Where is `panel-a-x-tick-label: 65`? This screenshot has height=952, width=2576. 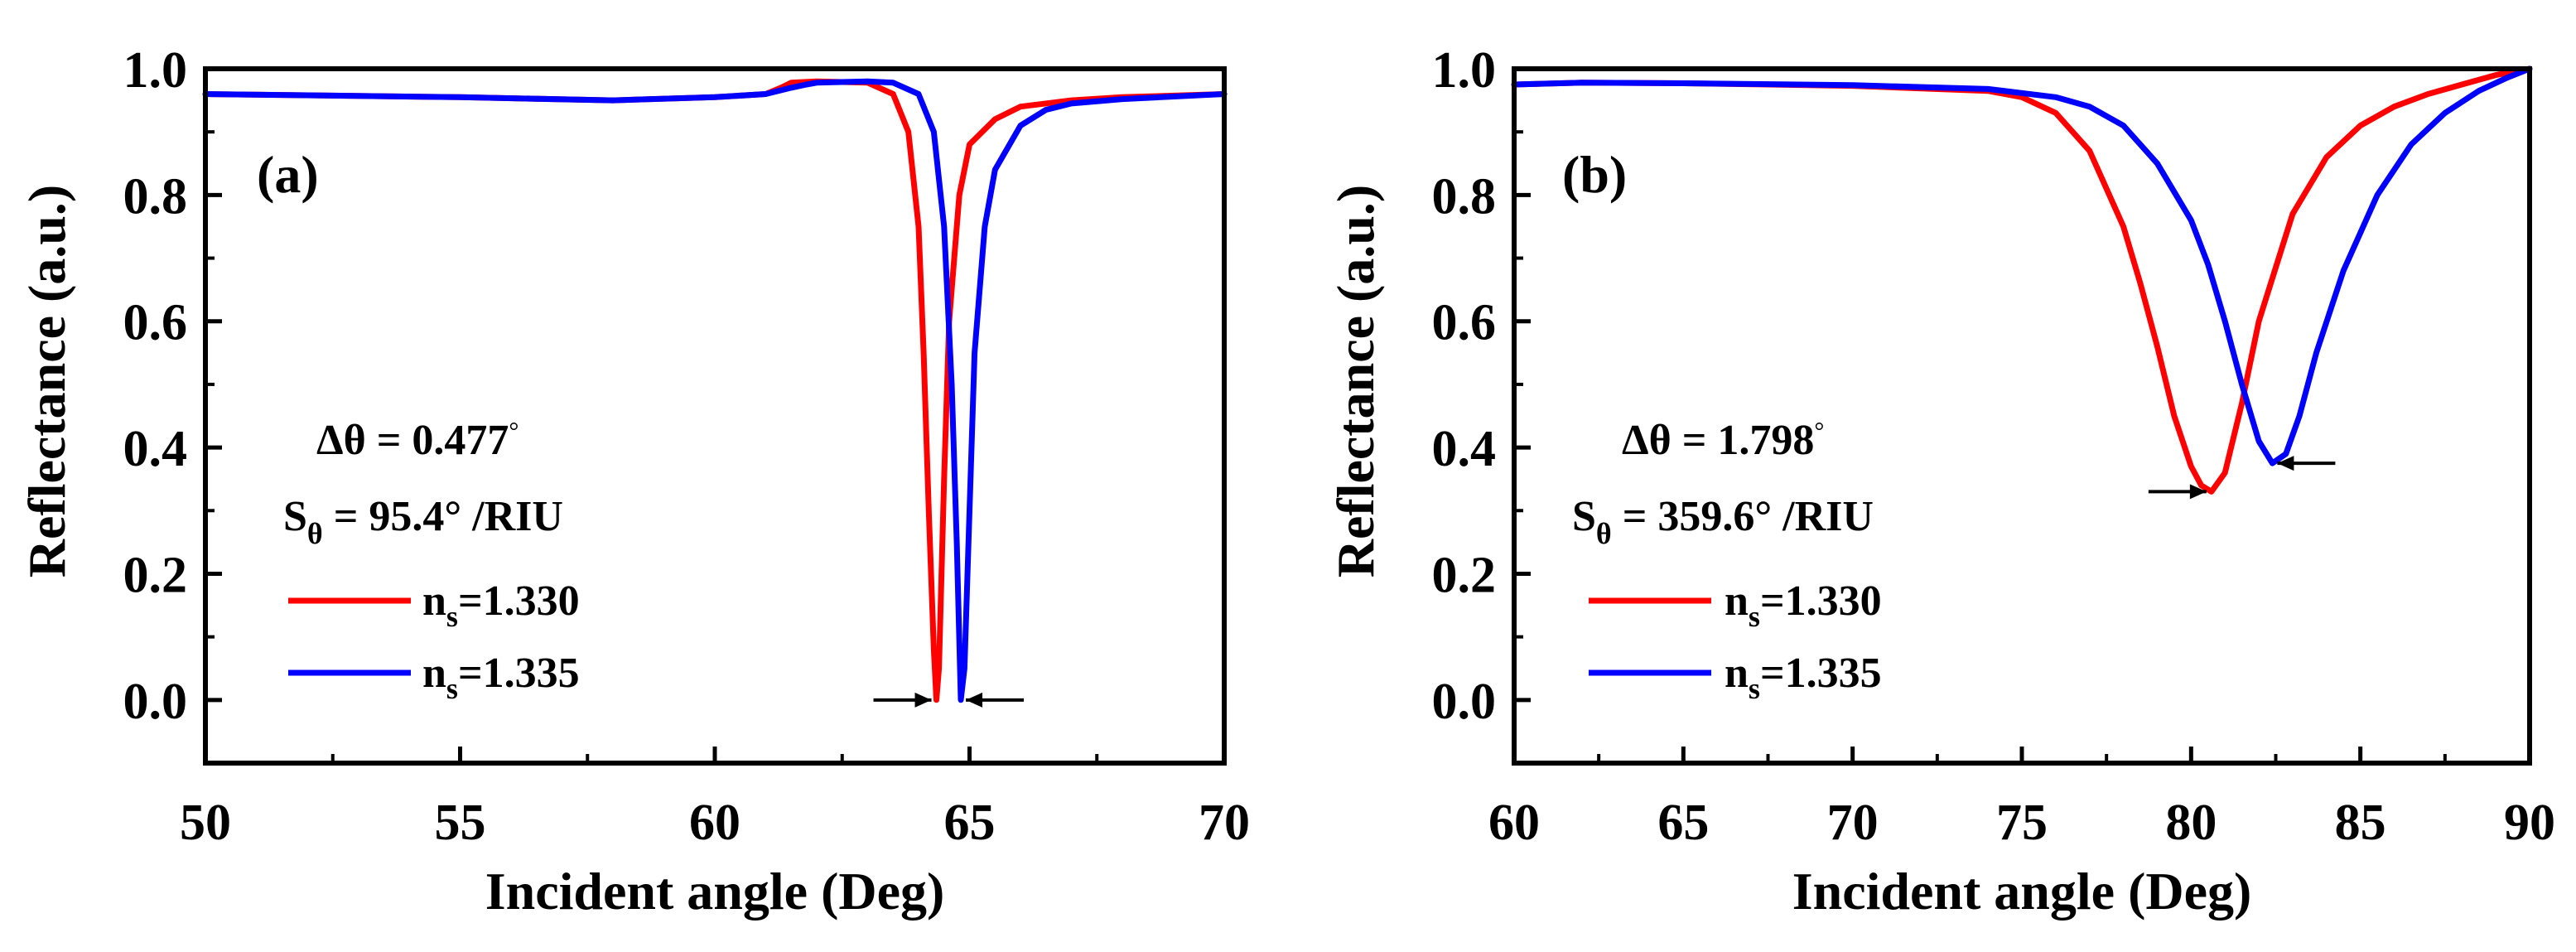
panel-a-x-tick-label: 65 is located at coordinates (970, 823).